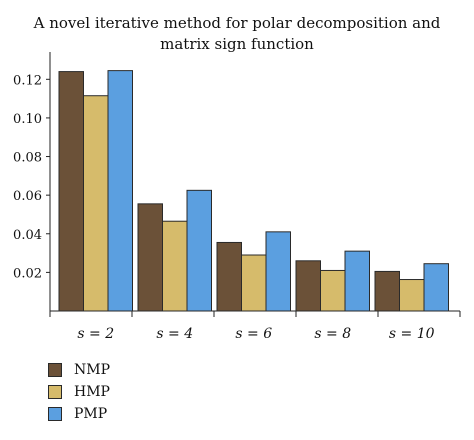 This screenshot has width=474, height=440. Describe the element at coordinates (332, 334) in the screenshot. I see `x-tick-label: s = 8` at that location.